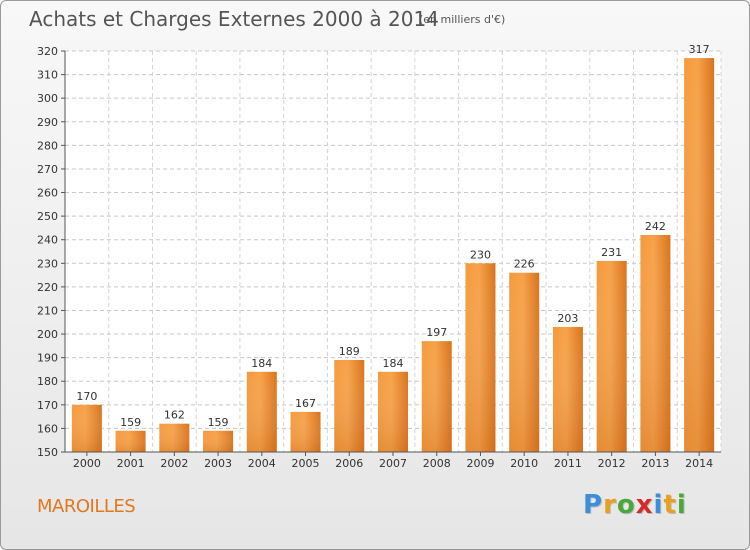 Image resolution: width=750 pixels, height=550 pixels. What do you see at coordinates (47, 287) in the screenshot?
I see `y-tick-label: 220` at bounding box center [47, 287].